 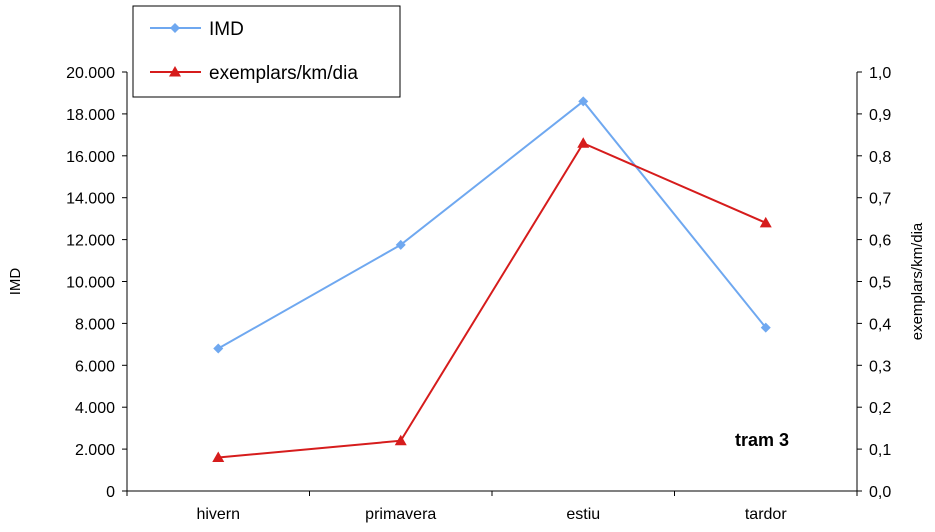 What do you see at coordinates (197, 29) in the screenshot?
I see `legend-item: IMD` at bounding box center [197, 29].